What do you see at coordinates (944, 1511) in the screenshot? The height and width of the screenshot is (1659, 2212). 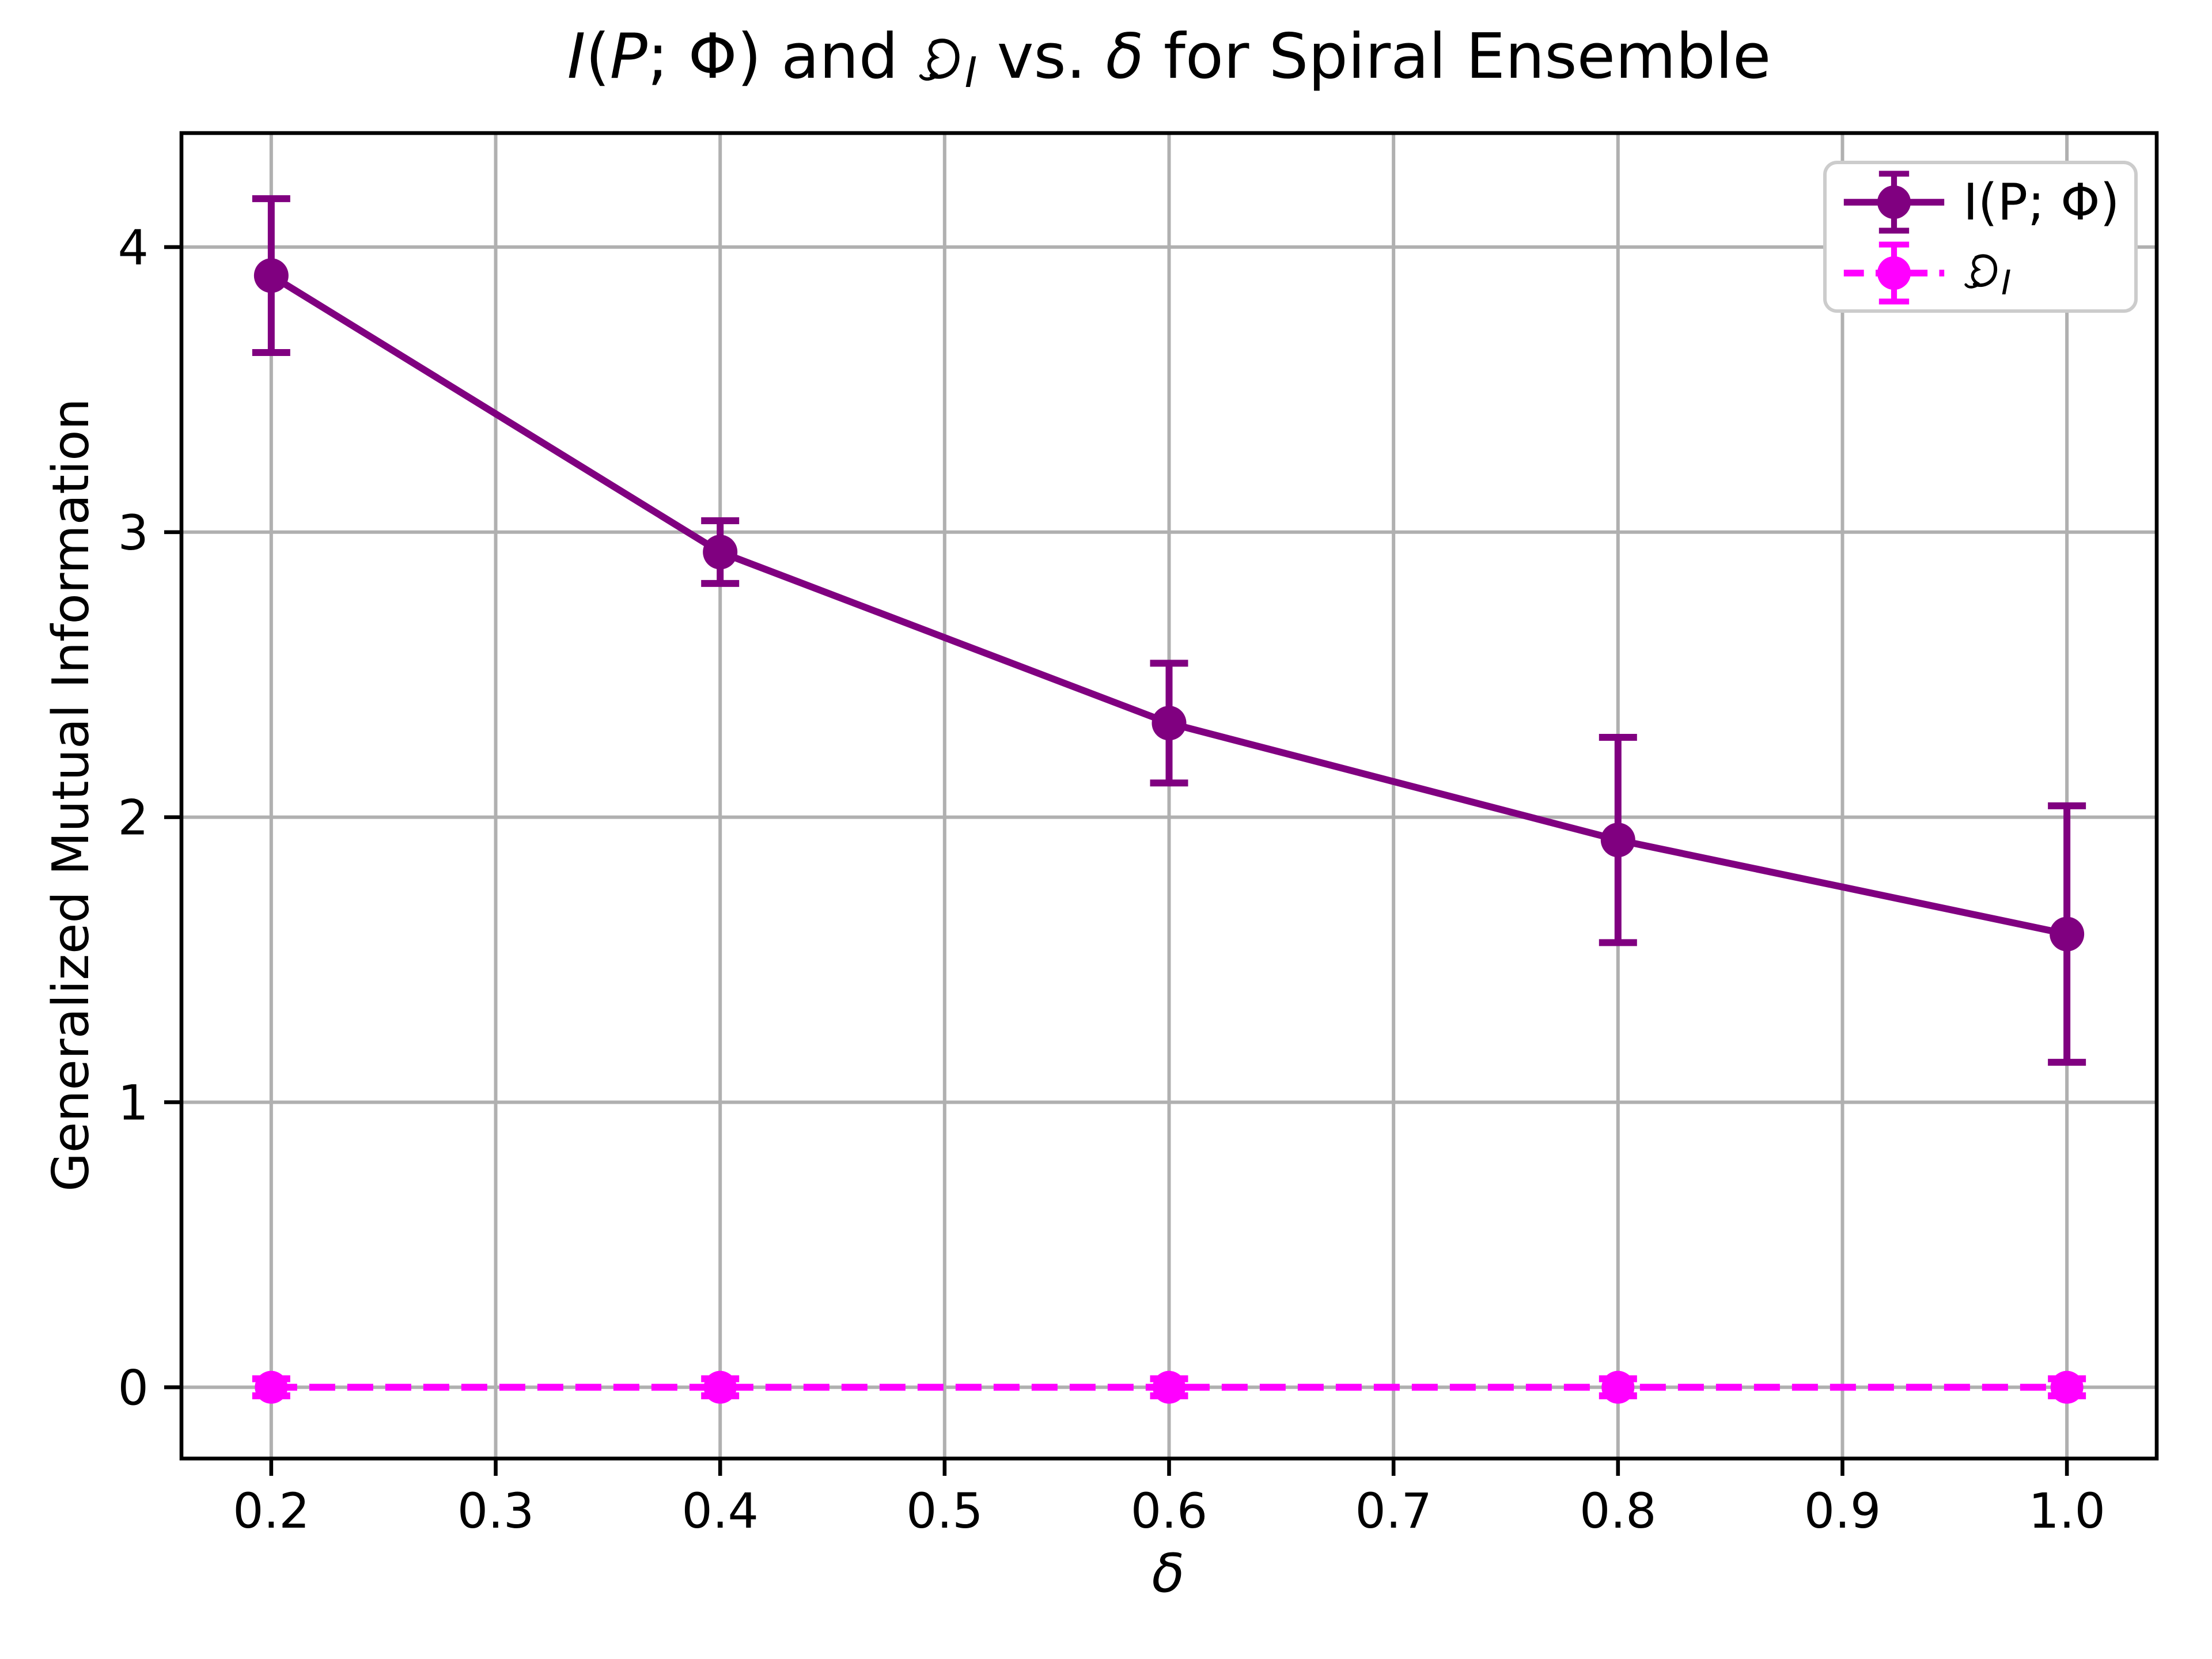 I see `x-tick-label: 0.5` at bounding box center [944, 1511].